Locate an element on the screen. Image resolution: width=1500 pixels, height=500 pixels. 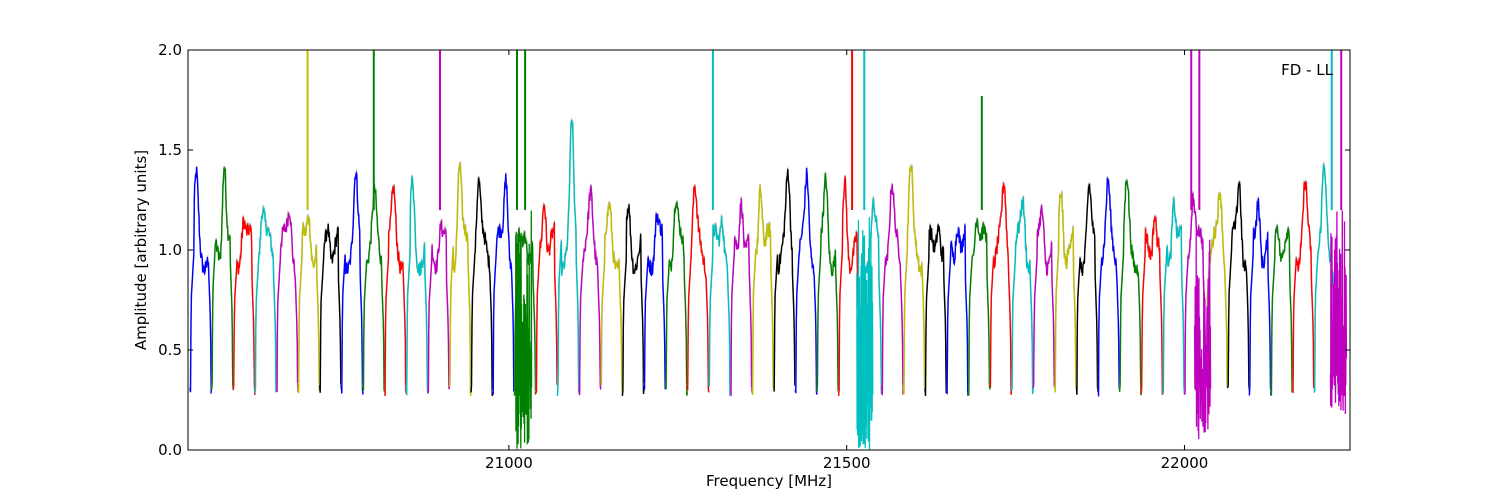
x-tick-label: 22000 is located at coordinates (1185, 463).